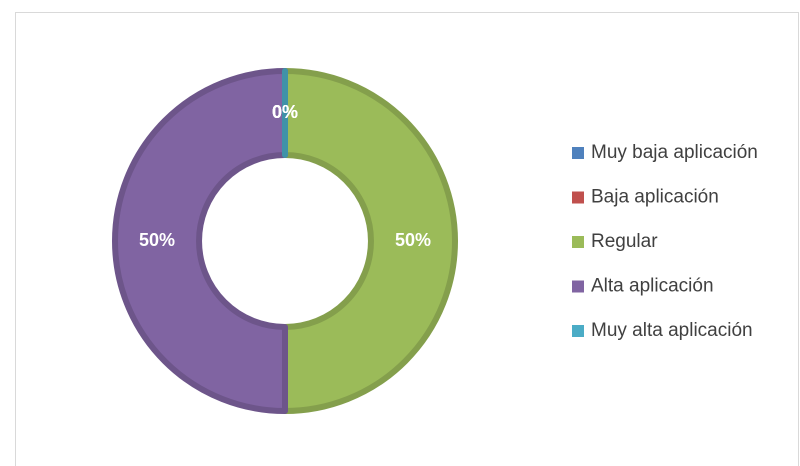 Image resolution: width=800 pixels, height=466 pixels. Describe the element at coordinates (674, 152) in the screenshot. I see `legend-label: Muy baja aplicación` at that location.